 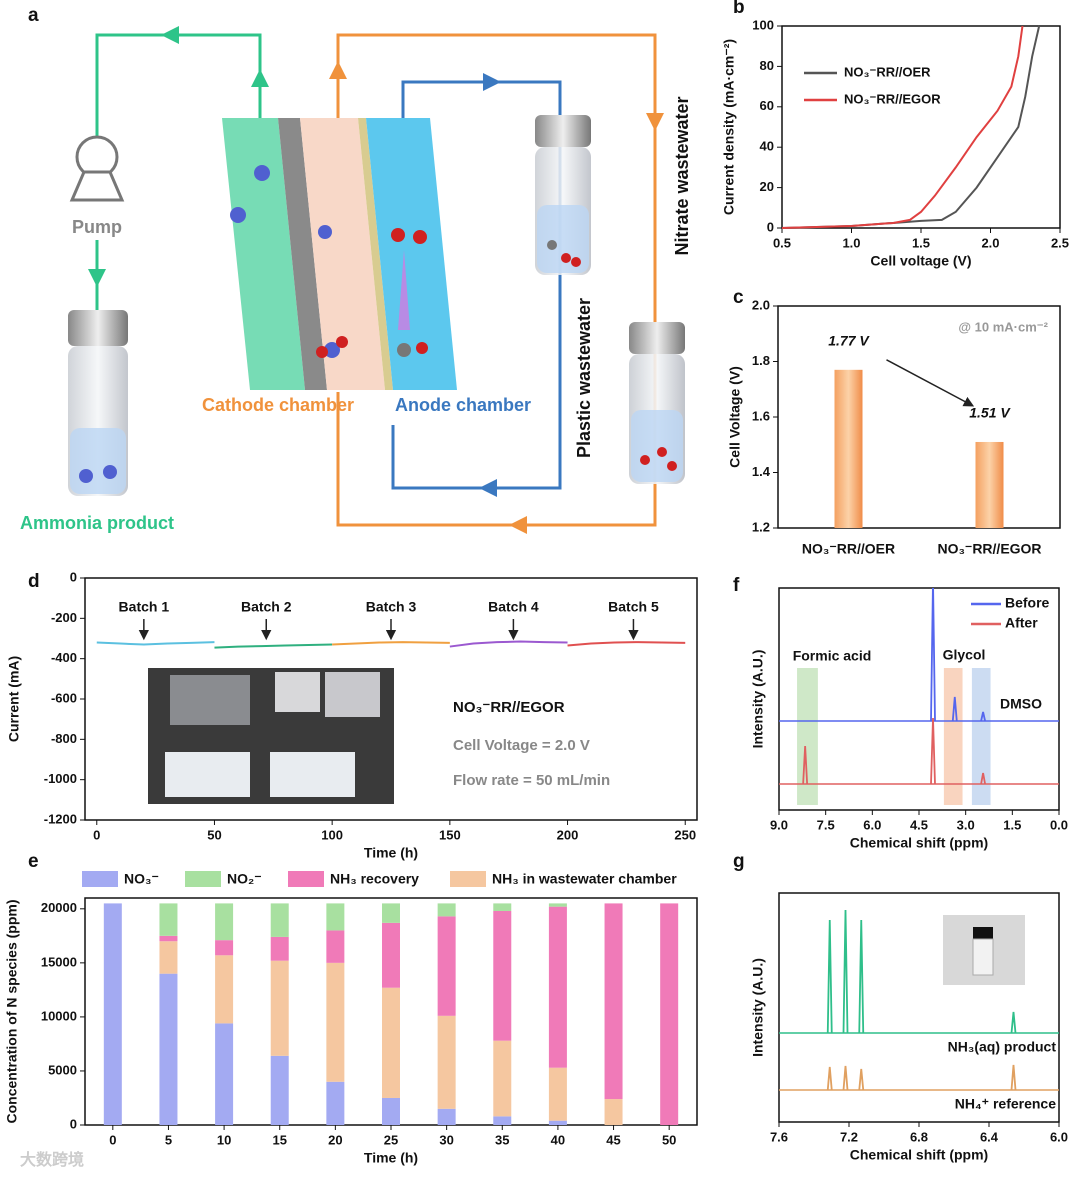 I want to click on plastic-label: Plastic wastewater, so click(x=584, y=378).